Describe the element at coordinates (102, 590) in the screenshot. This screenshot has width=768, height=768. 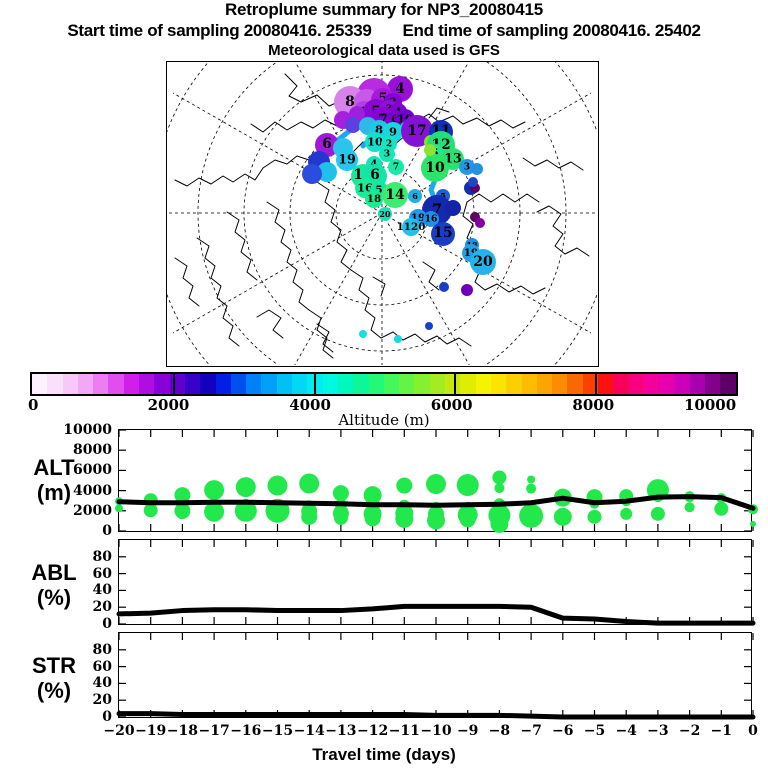
I see `abl-y-tick-label: 40` at that location.